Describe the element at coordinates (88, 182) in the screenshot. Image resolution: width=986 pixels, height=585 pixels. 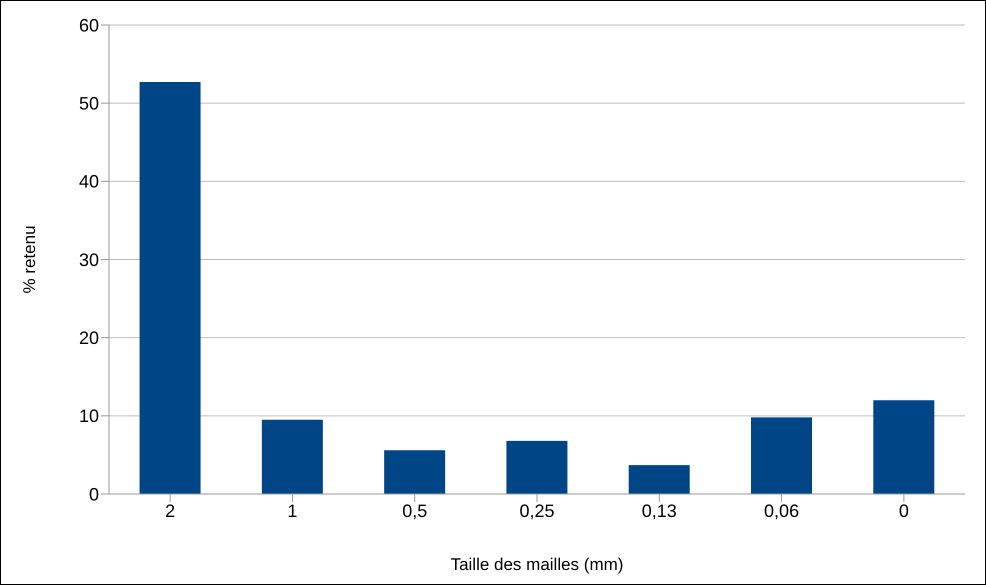
I see `y-tick-label: 40` at that location.